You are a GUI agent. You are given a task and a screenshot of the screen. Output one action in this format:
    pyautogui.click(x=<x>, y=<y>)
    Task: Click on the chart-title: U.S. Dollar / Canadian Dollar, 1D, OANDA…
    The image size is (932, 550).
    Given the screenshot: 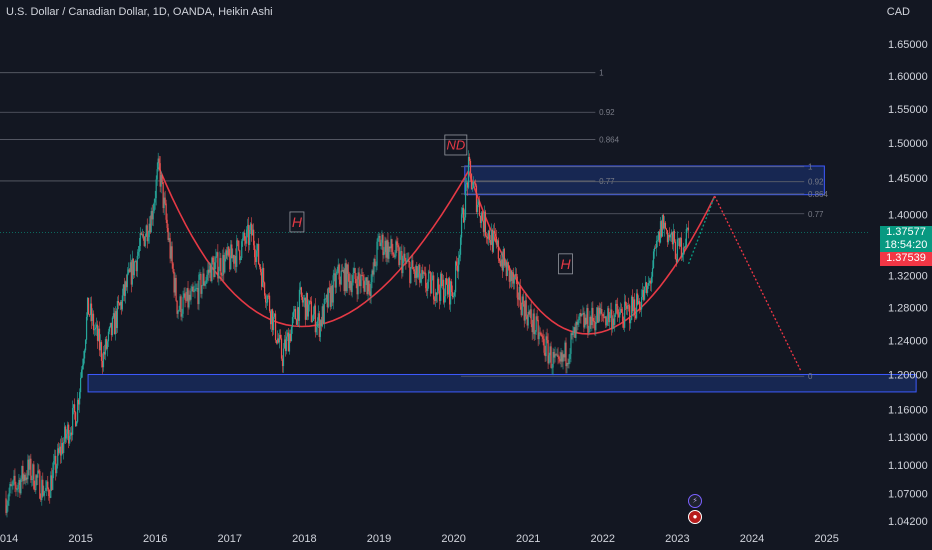 What is the action you would take?
    pyautogui.click(x=139, y=12)
    